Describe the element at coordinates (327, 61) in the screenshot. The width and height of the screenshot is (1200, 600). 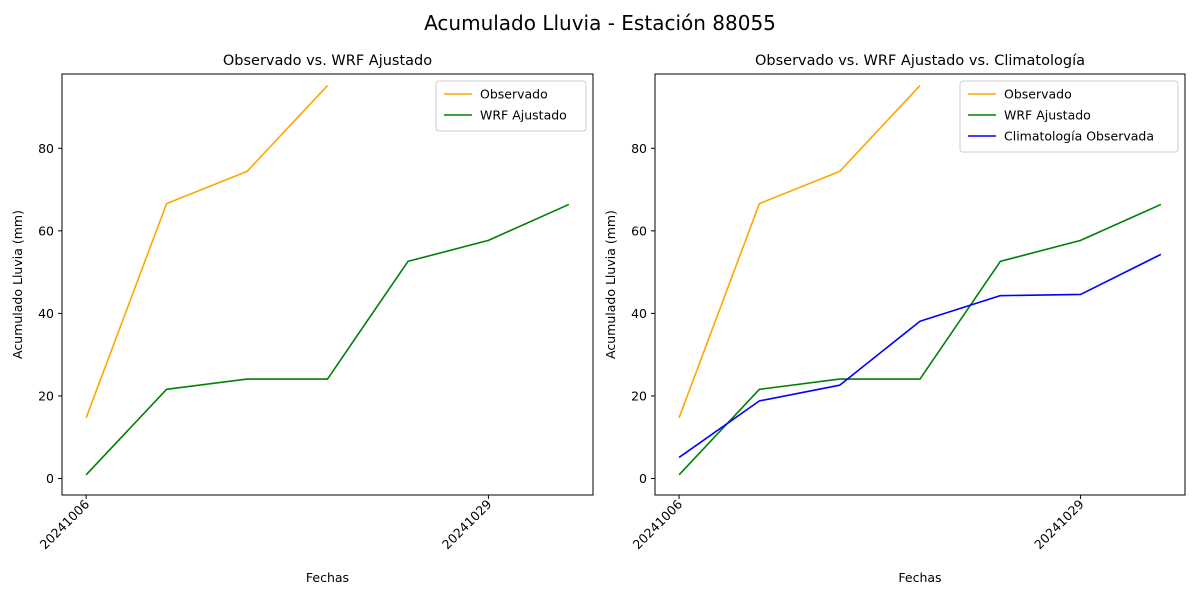
I see `chart-title: Observado vs. WRF Ajustado` at that location.